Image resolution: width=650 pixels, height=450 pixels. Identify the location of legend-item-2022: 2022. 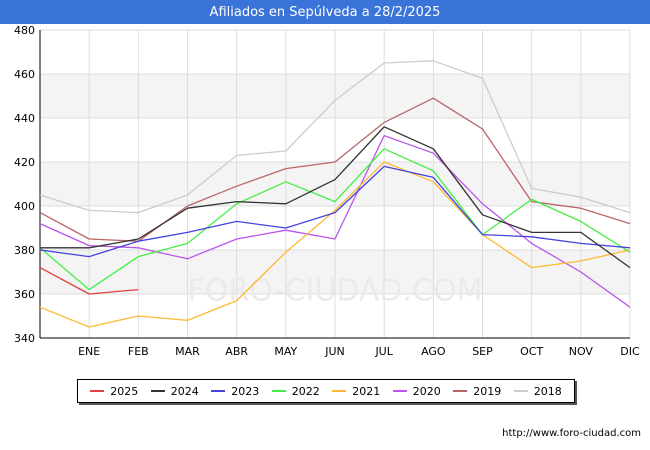
(295, 391).